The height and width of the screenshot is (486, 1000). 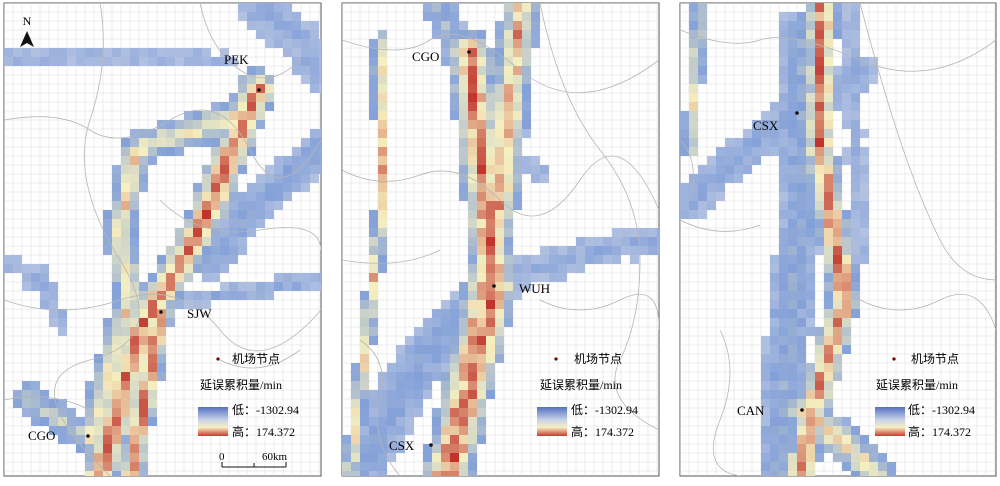 I want to click on legend-middle: 机场节点 延误累积量/min 低：-1302.94 高：174.372, so click(x=587, y=395).